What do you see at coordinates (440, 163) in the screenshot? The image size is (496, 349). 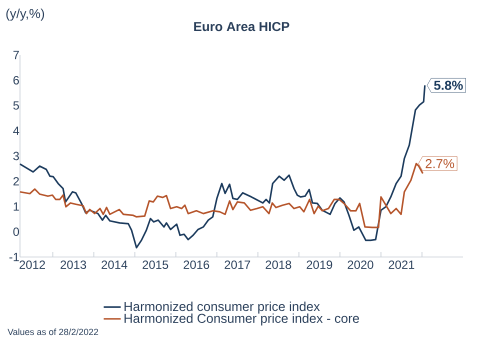 I see `annotation: 2.7%` at bounding box center [440, 163].